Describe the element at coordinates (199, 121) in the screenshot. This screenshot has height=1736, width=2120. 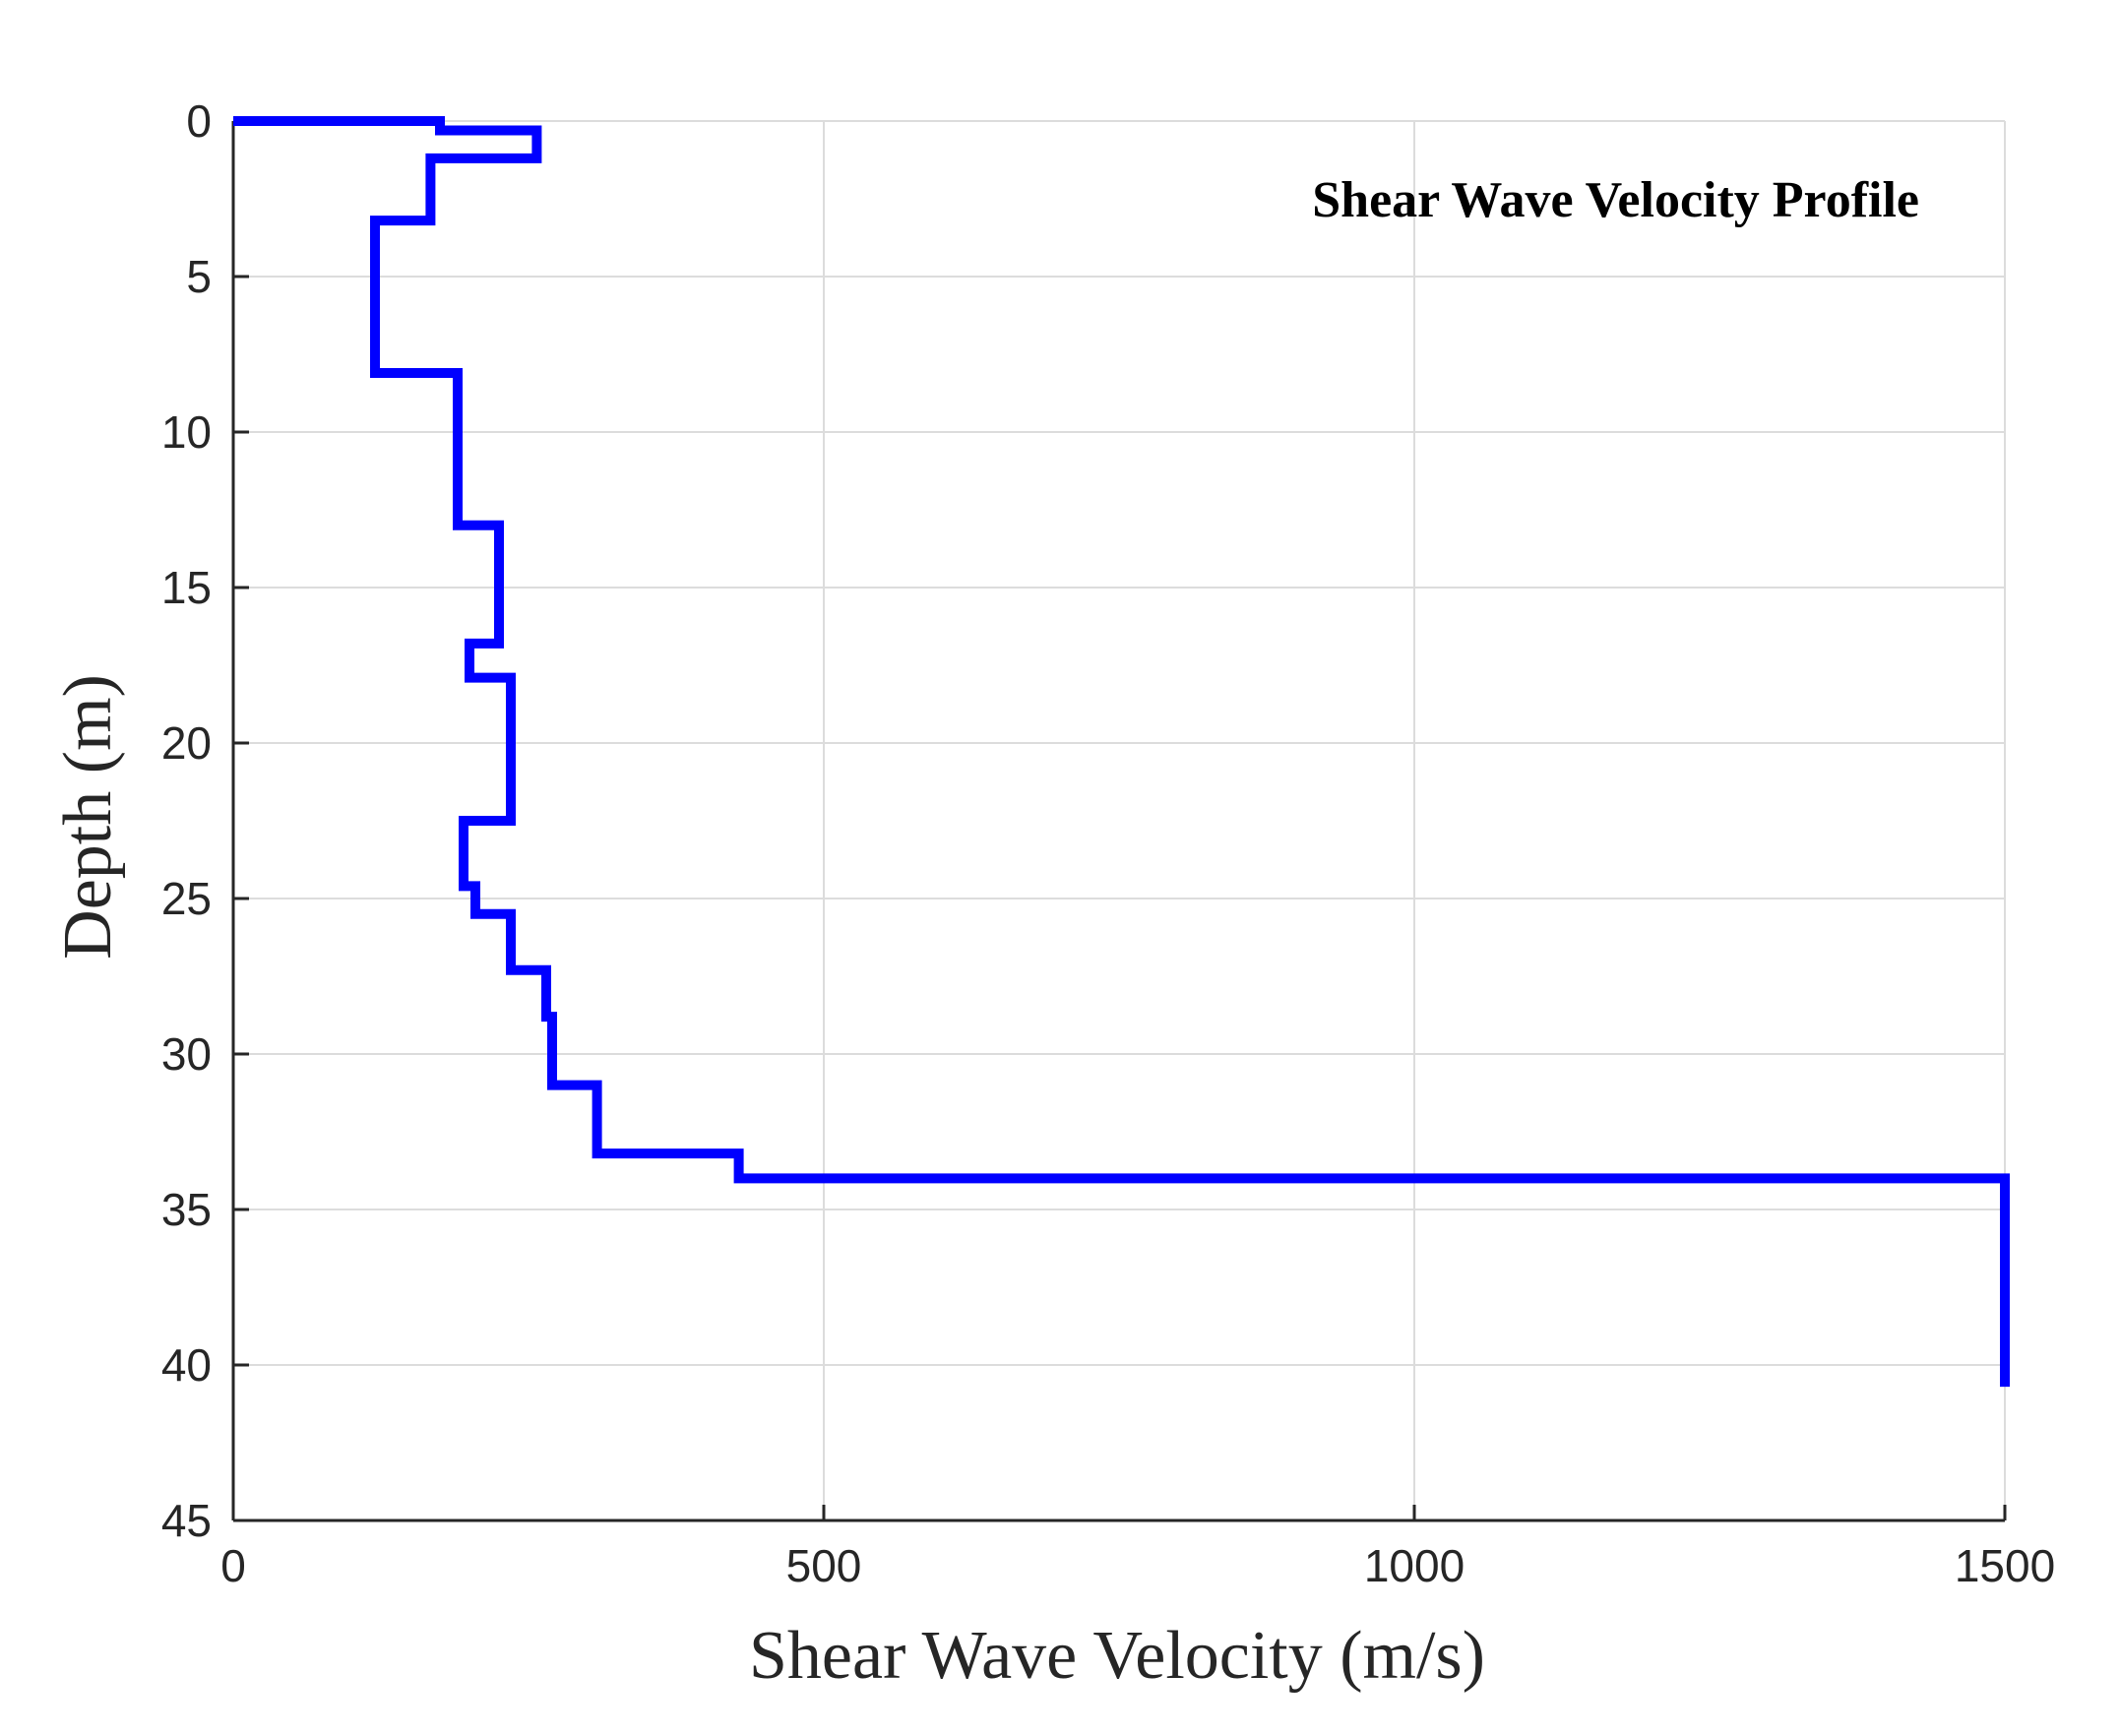
I see `y-tick-label: 0` at that location.